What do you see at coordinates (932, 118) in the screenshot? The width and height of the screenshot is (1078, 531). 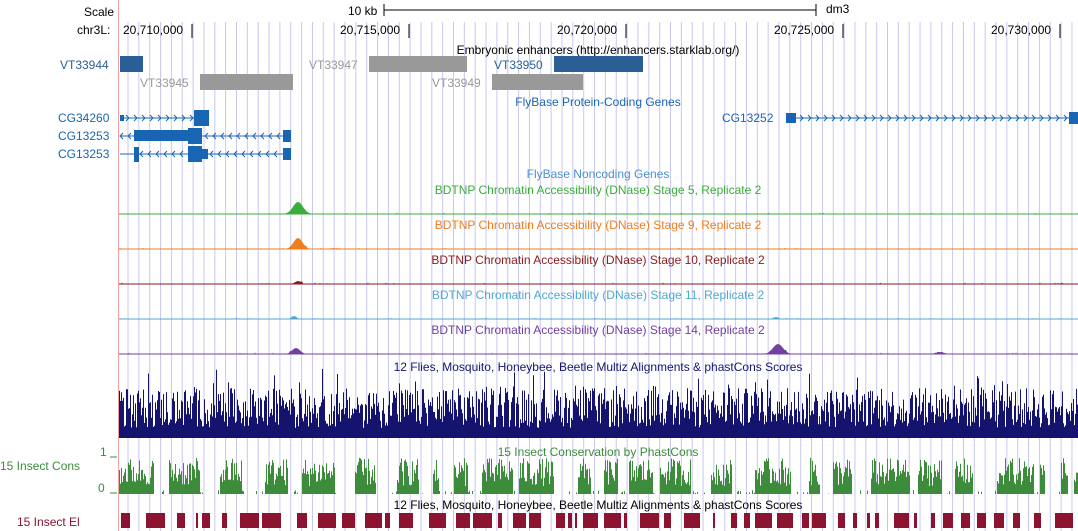 I see `gene-feature-cg13252` at bounding box center [932, 118].